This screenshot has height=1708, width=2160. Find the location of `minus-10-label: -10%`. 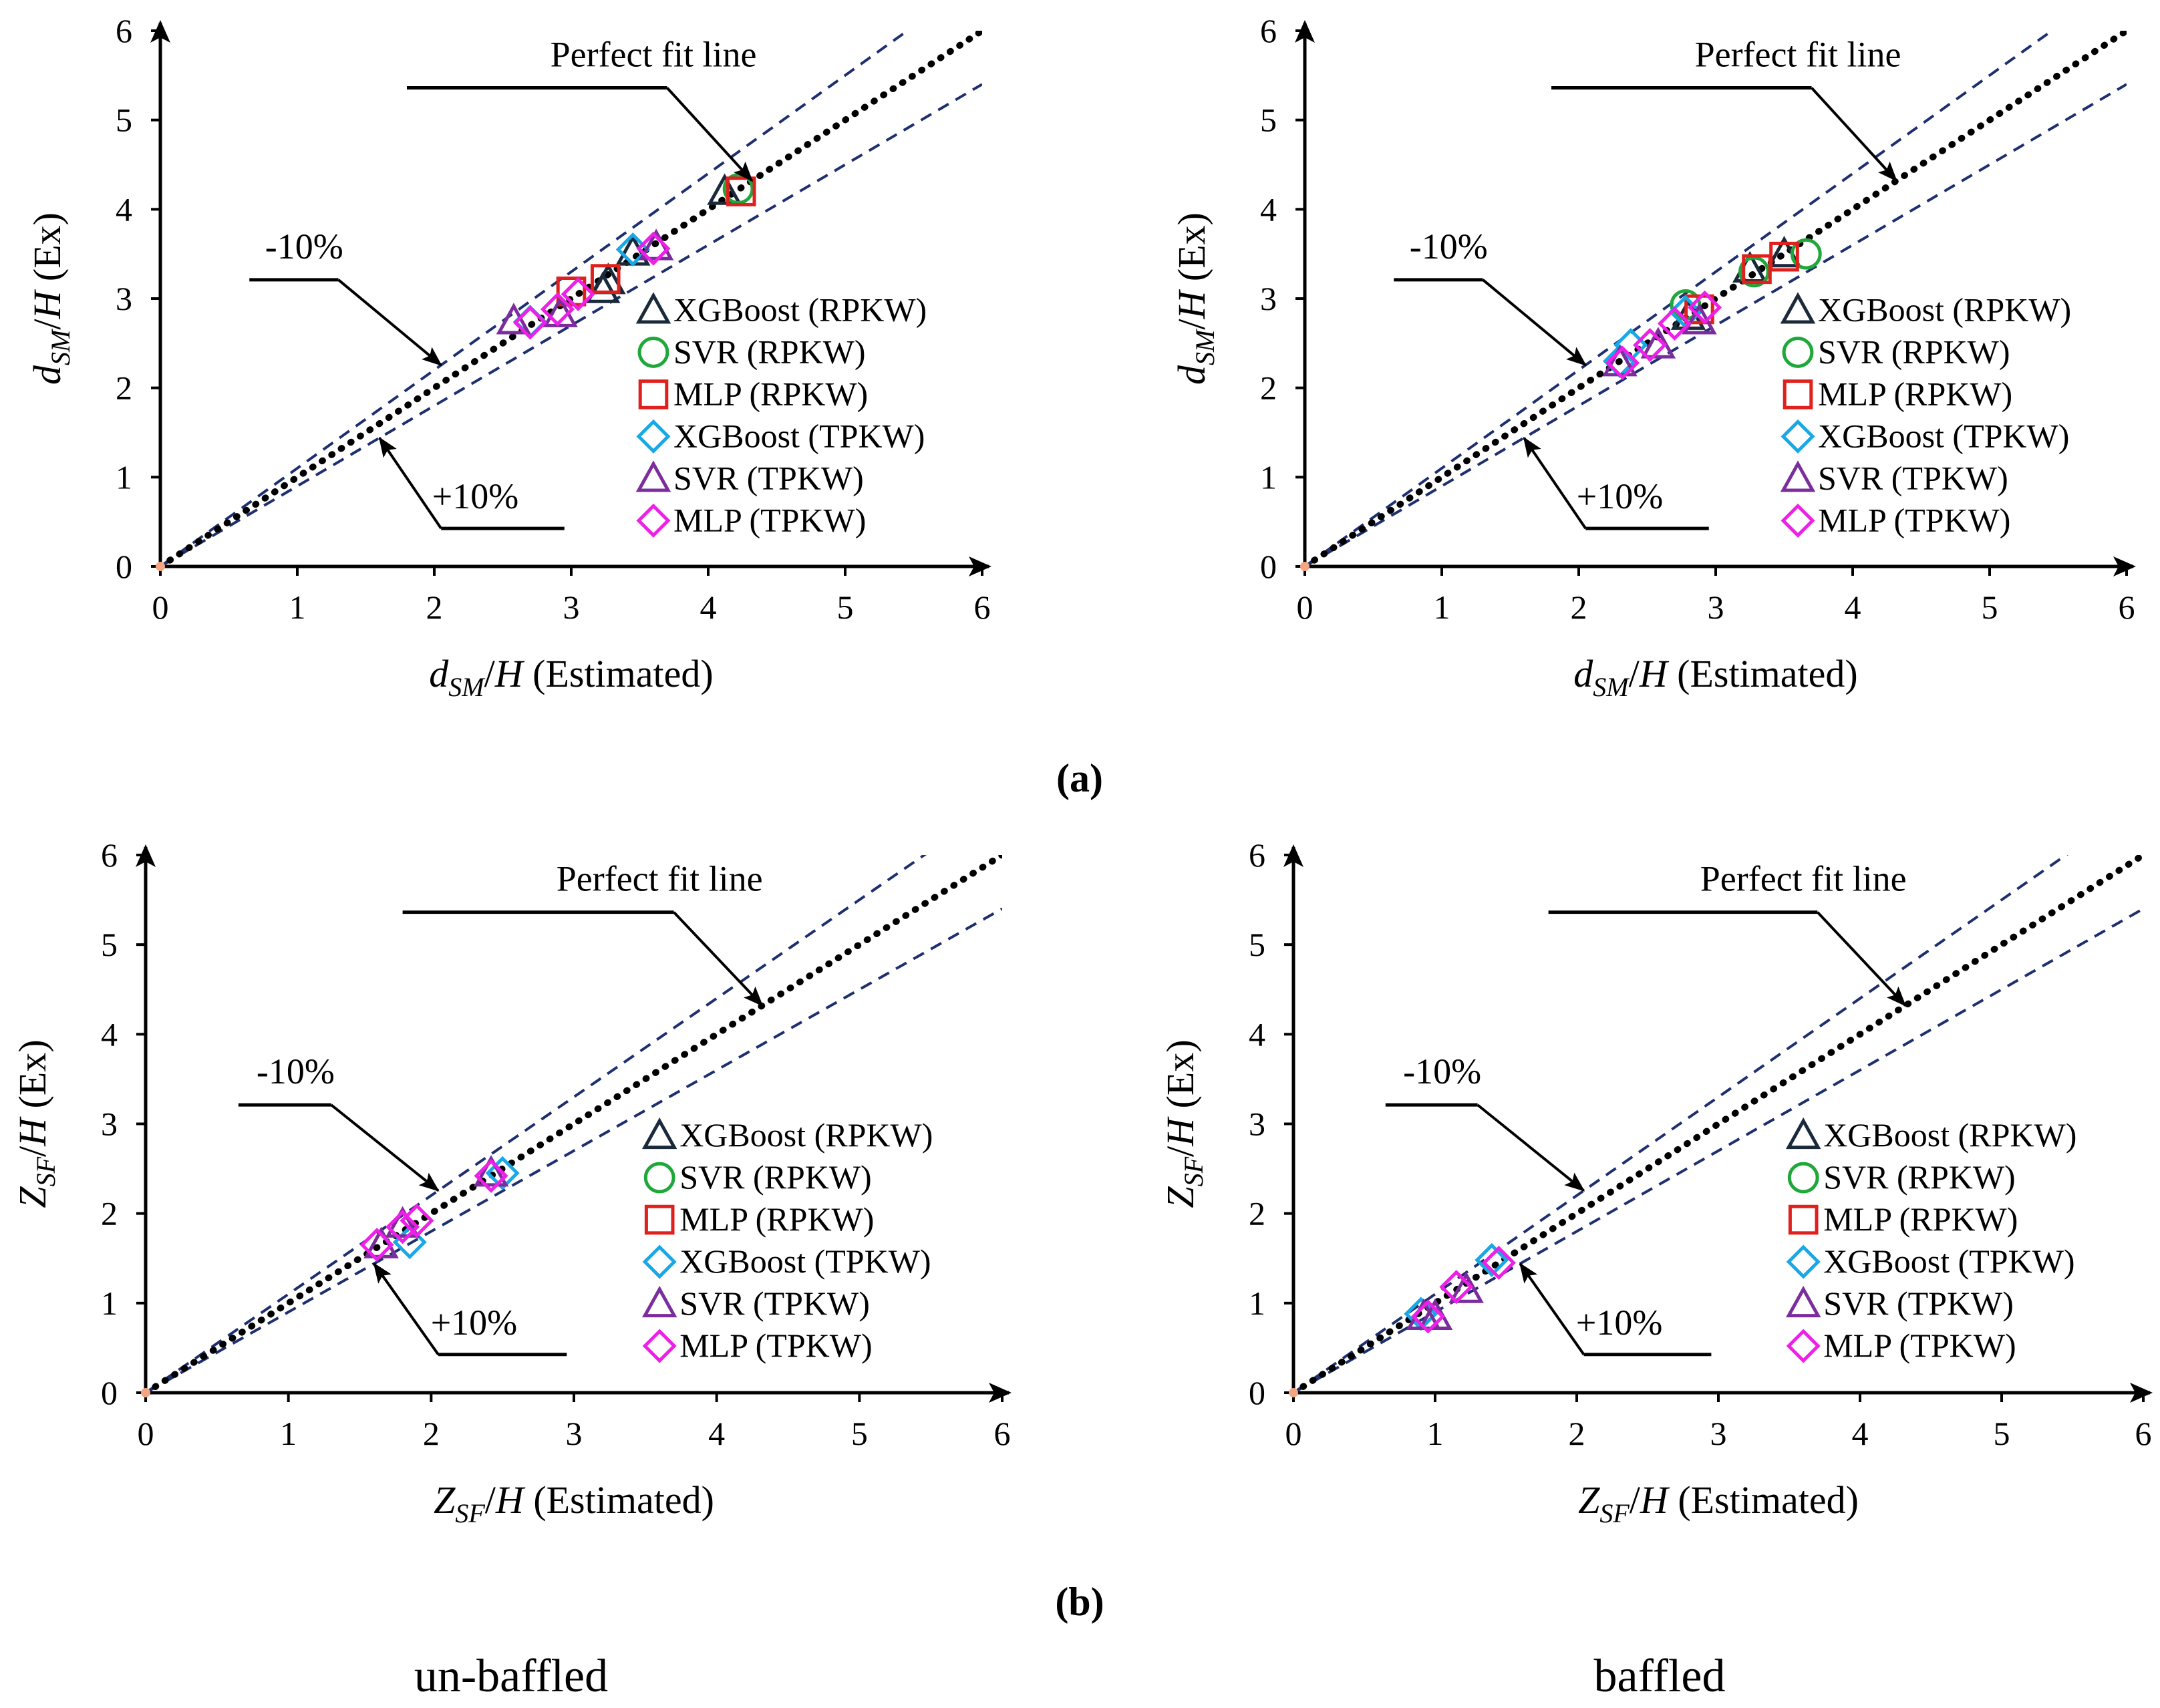

minus-10-label: -10% is located at coordinates (304, 246).